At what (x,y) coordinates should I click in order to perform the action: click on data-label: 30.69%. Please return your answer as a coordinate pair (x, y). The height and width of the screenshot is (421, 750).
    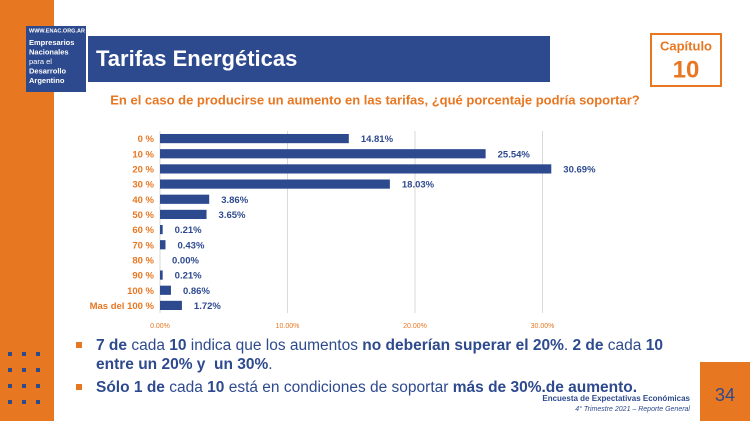
    Looking at the image, I should click on (579, 169).